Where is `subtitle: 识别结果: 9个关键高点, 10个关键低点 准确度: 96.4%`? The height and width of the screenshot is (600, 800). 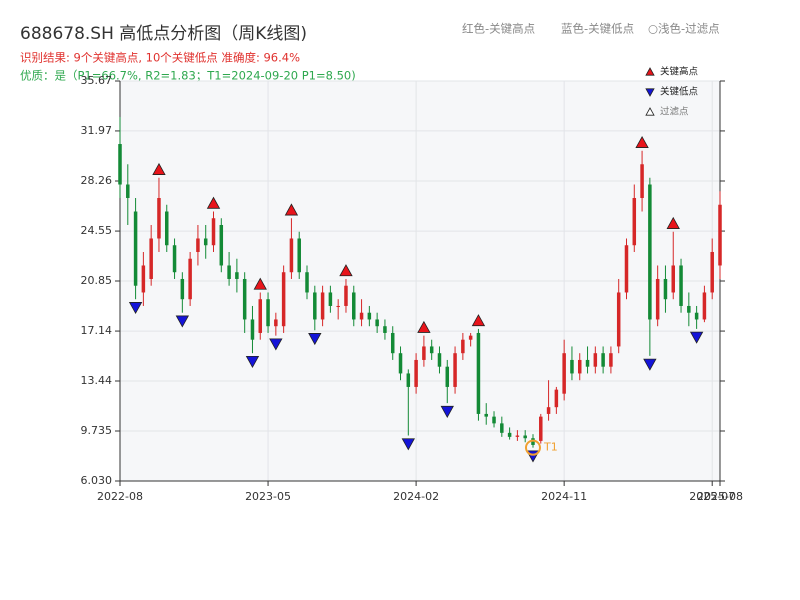
subtitle: 识别结果: 9个关键高点, 10个关键低点 准确度: 96.4% is located at coordinates (160, 58).